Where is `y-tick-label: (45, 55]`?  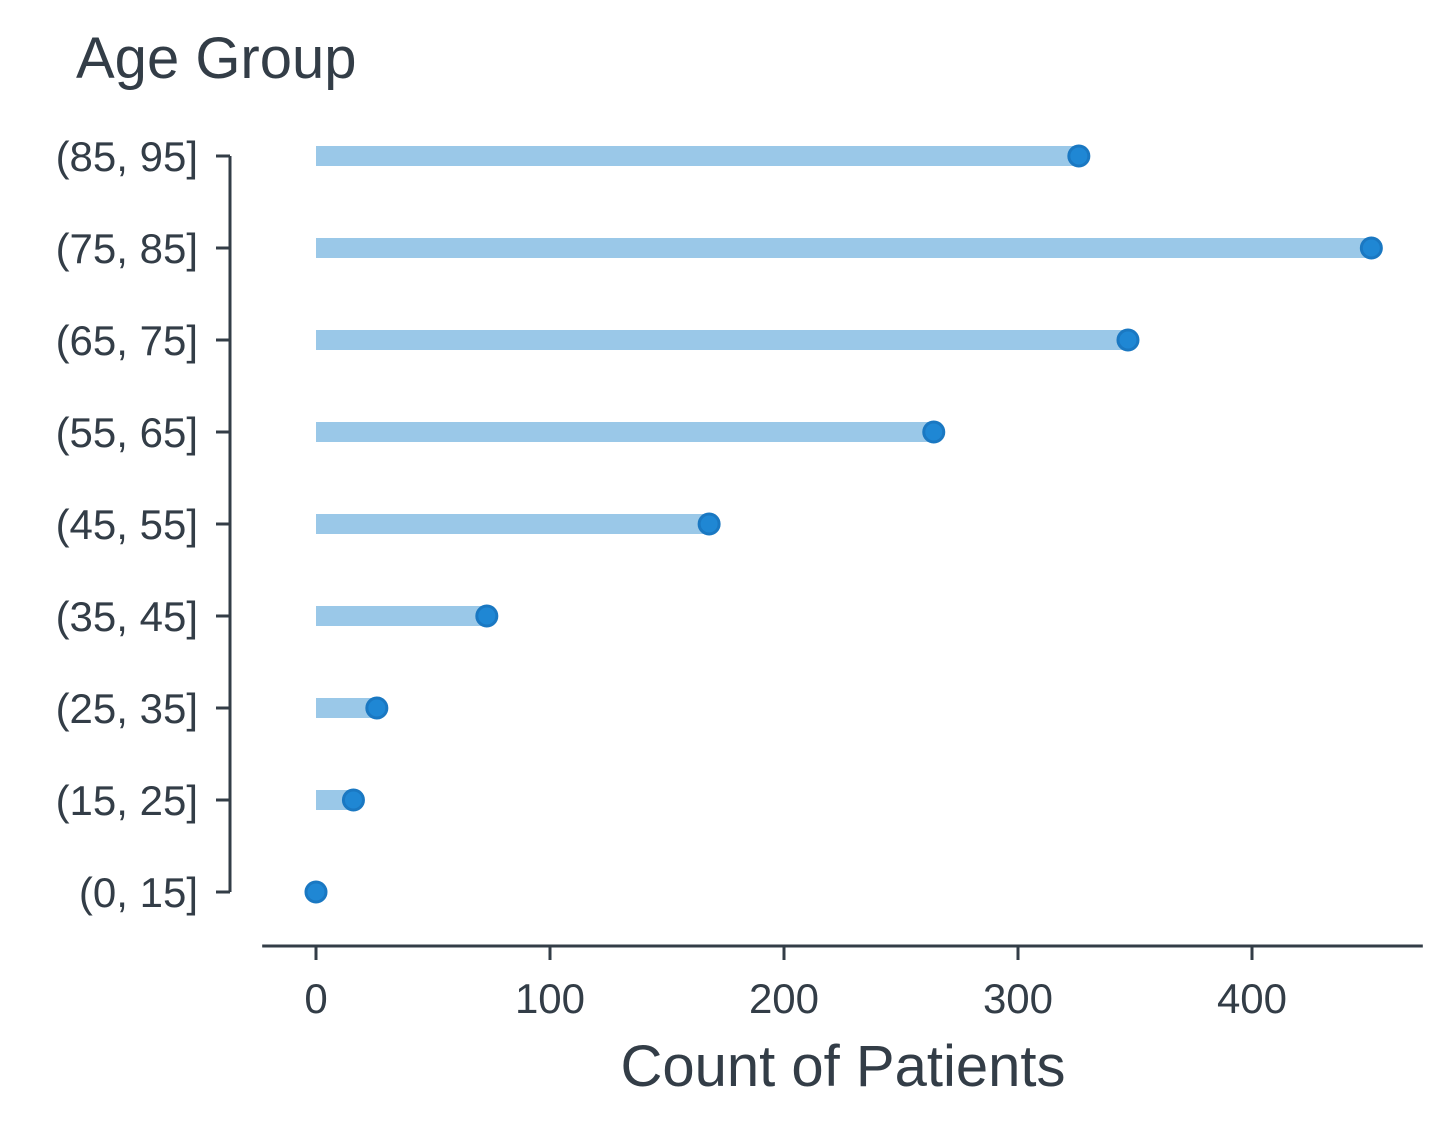 y-tick-label: (45, 55] is located at coordinates (127, 524).